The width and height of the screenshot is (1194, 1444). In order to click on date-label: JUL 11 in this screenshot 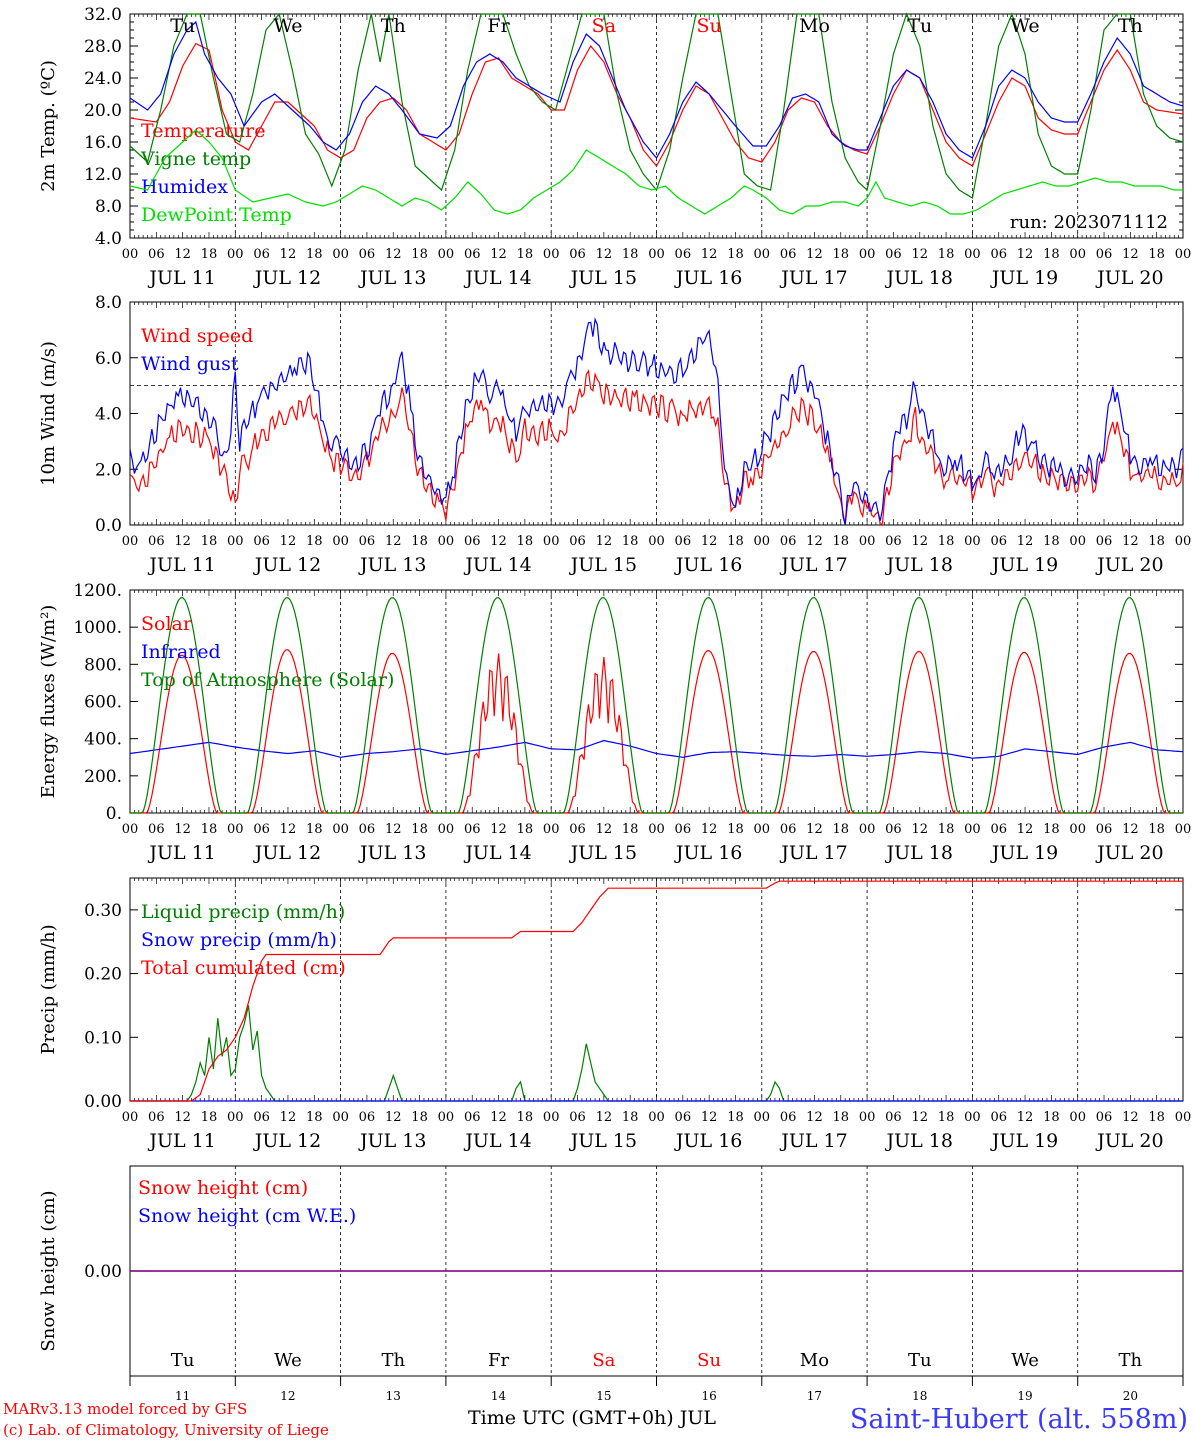, I will do `click(181, 853)`.